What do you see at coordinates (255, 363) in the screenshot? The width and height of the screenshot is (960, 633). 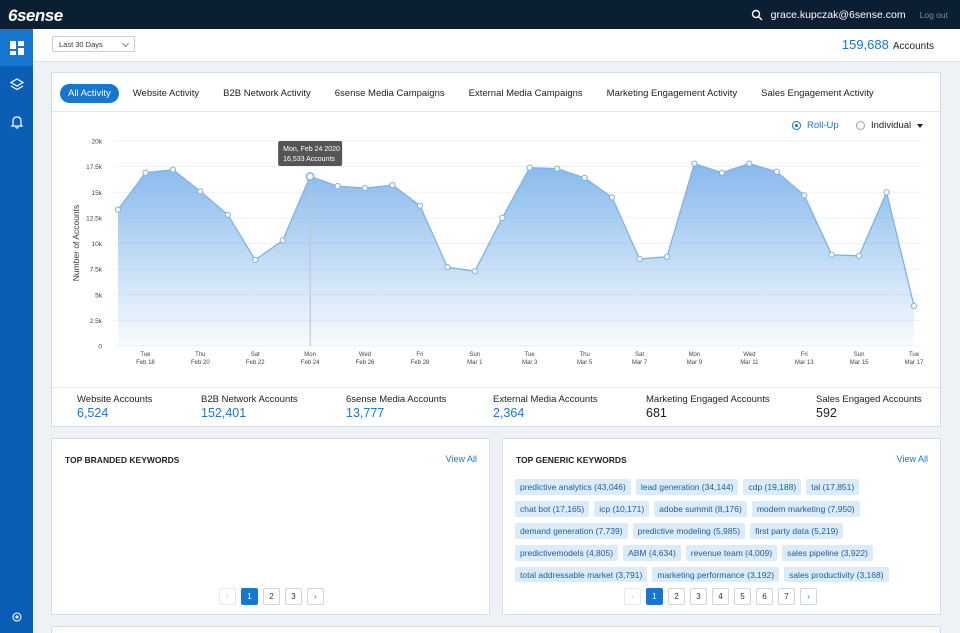 I see `x-tick-date: Feb 22` at bounding box center [255, 363].